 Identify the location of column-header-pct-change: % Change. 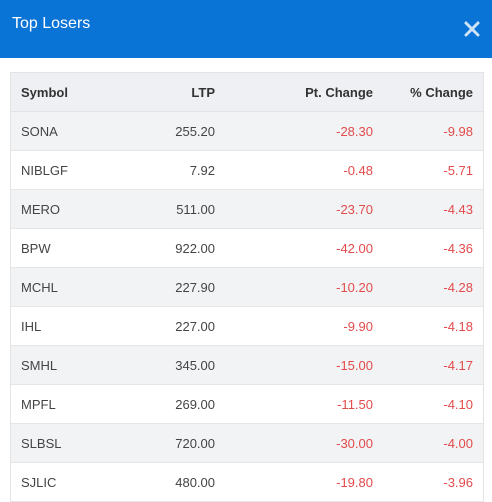
(433, 92).